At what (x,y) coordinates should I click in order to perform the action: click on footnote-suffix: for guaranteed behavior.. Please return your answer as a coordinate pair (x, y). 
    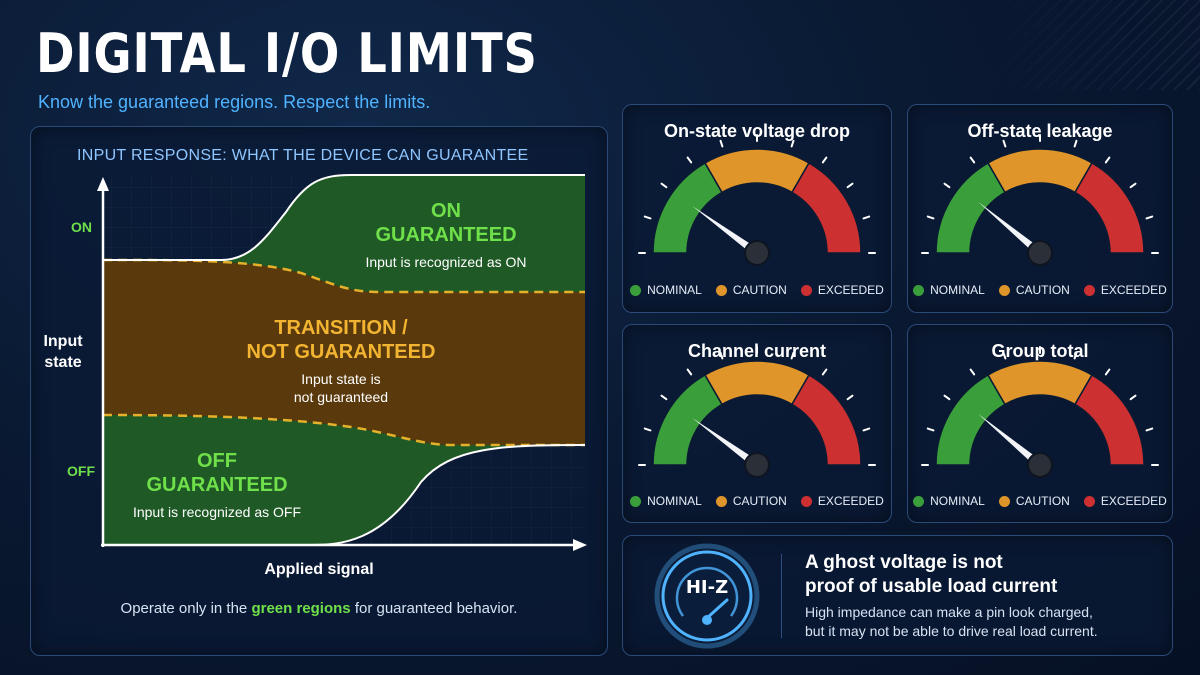
    Looking at the image, I should click on (434, 608).